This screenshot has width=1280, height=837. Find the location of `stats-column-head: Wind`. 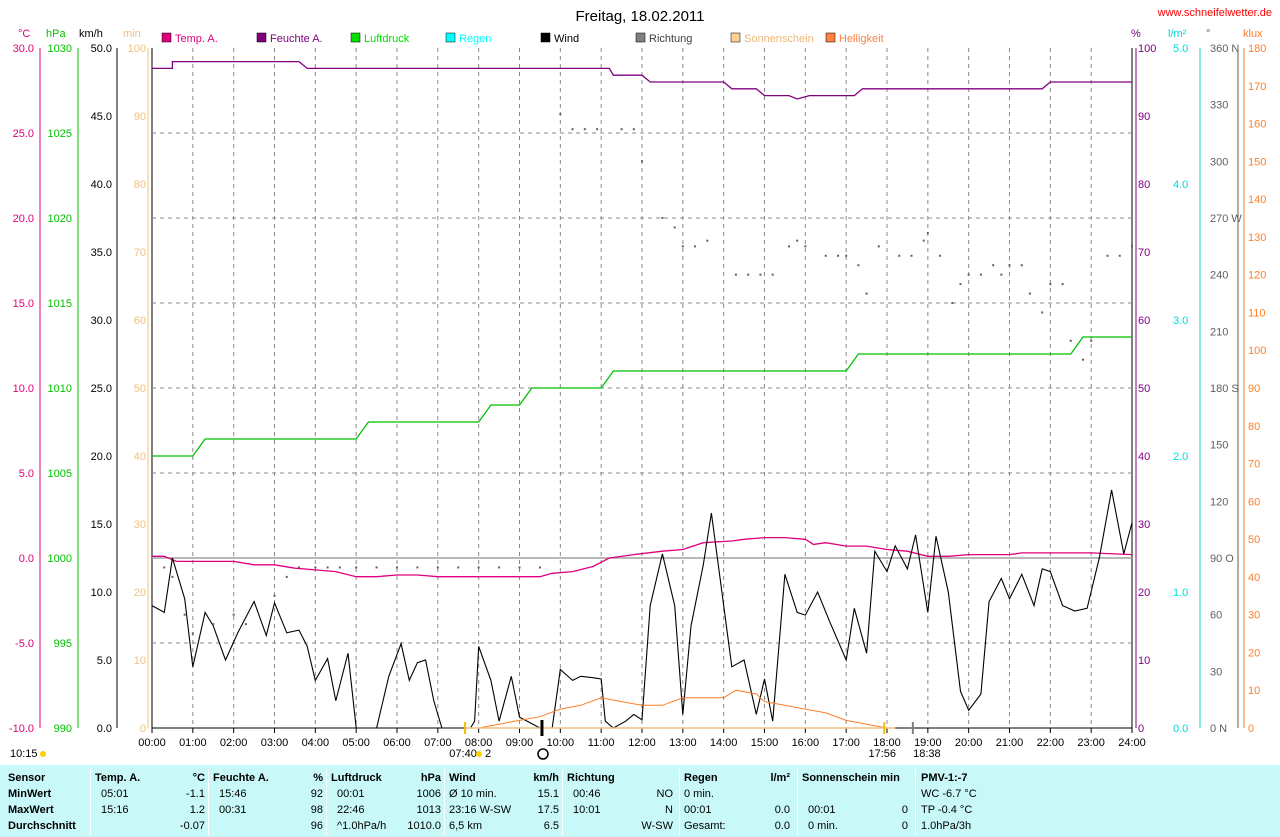

stats-column-head: Wind is located at coordinates (462, 778).